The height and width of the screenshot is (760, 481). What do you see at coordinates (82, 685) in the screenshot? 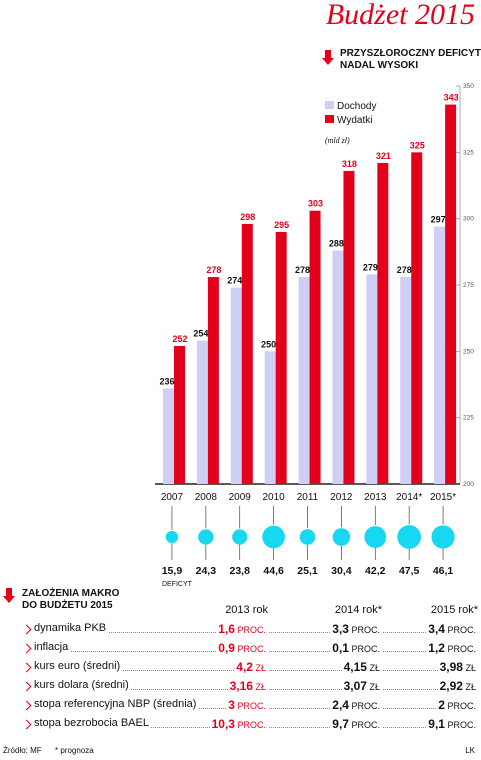
I see `row-label: kurs dolara (średni)` at bounding box center [82, 685].